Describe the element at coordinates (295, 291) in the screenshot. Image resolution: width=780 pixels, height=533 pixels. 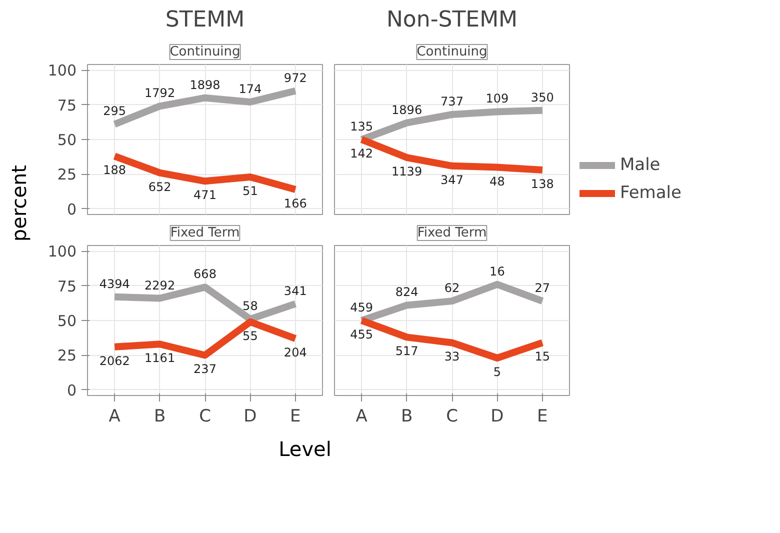
I see `annotation: 341` at that location.